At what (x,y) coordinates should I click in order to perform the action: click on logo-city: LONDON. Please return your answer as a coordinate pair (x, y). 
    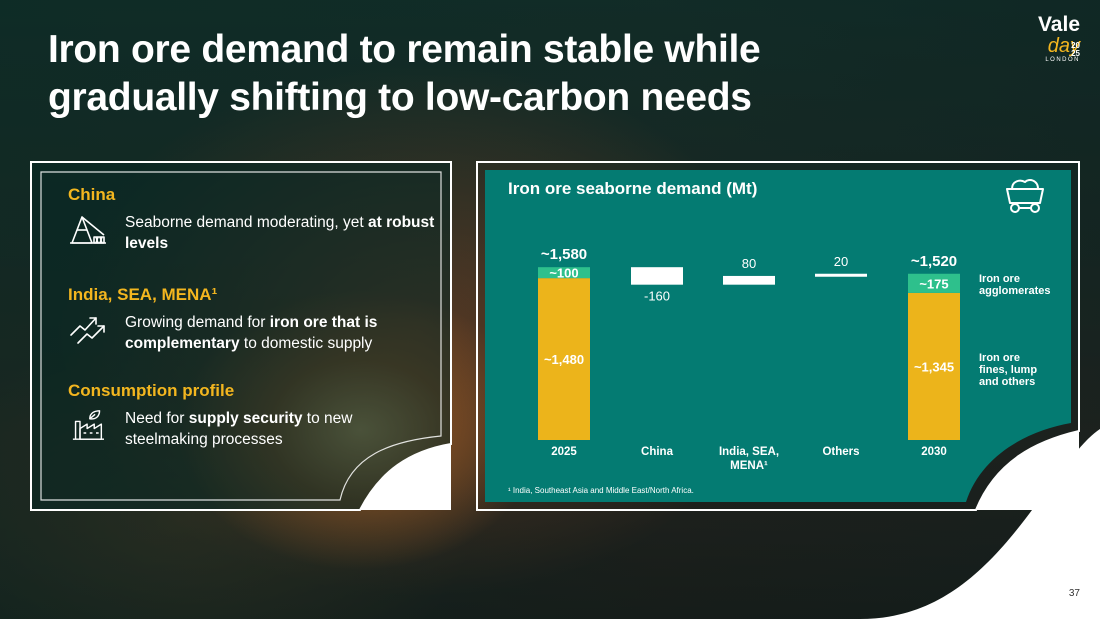
    Looking at the image, I should click on (1062, 60).